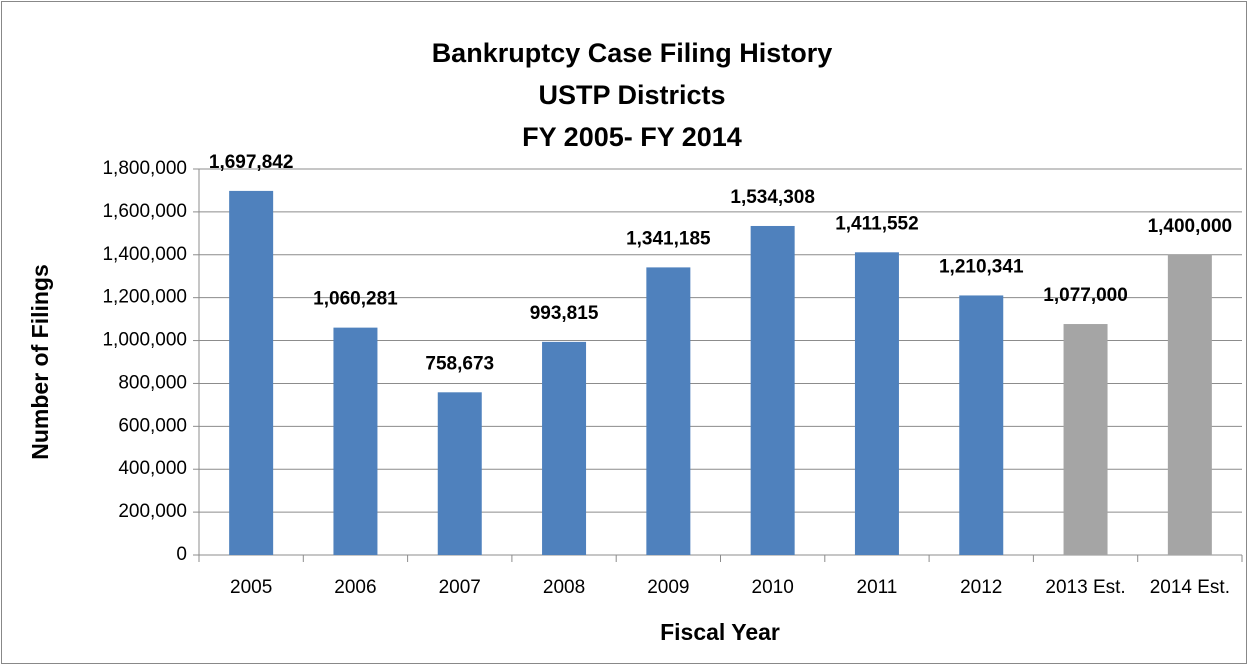 Image resolution: width=1249 pixels, height=666 pixels. I want to click on x-tick-label: 2013 Est., so click(1085, 587).